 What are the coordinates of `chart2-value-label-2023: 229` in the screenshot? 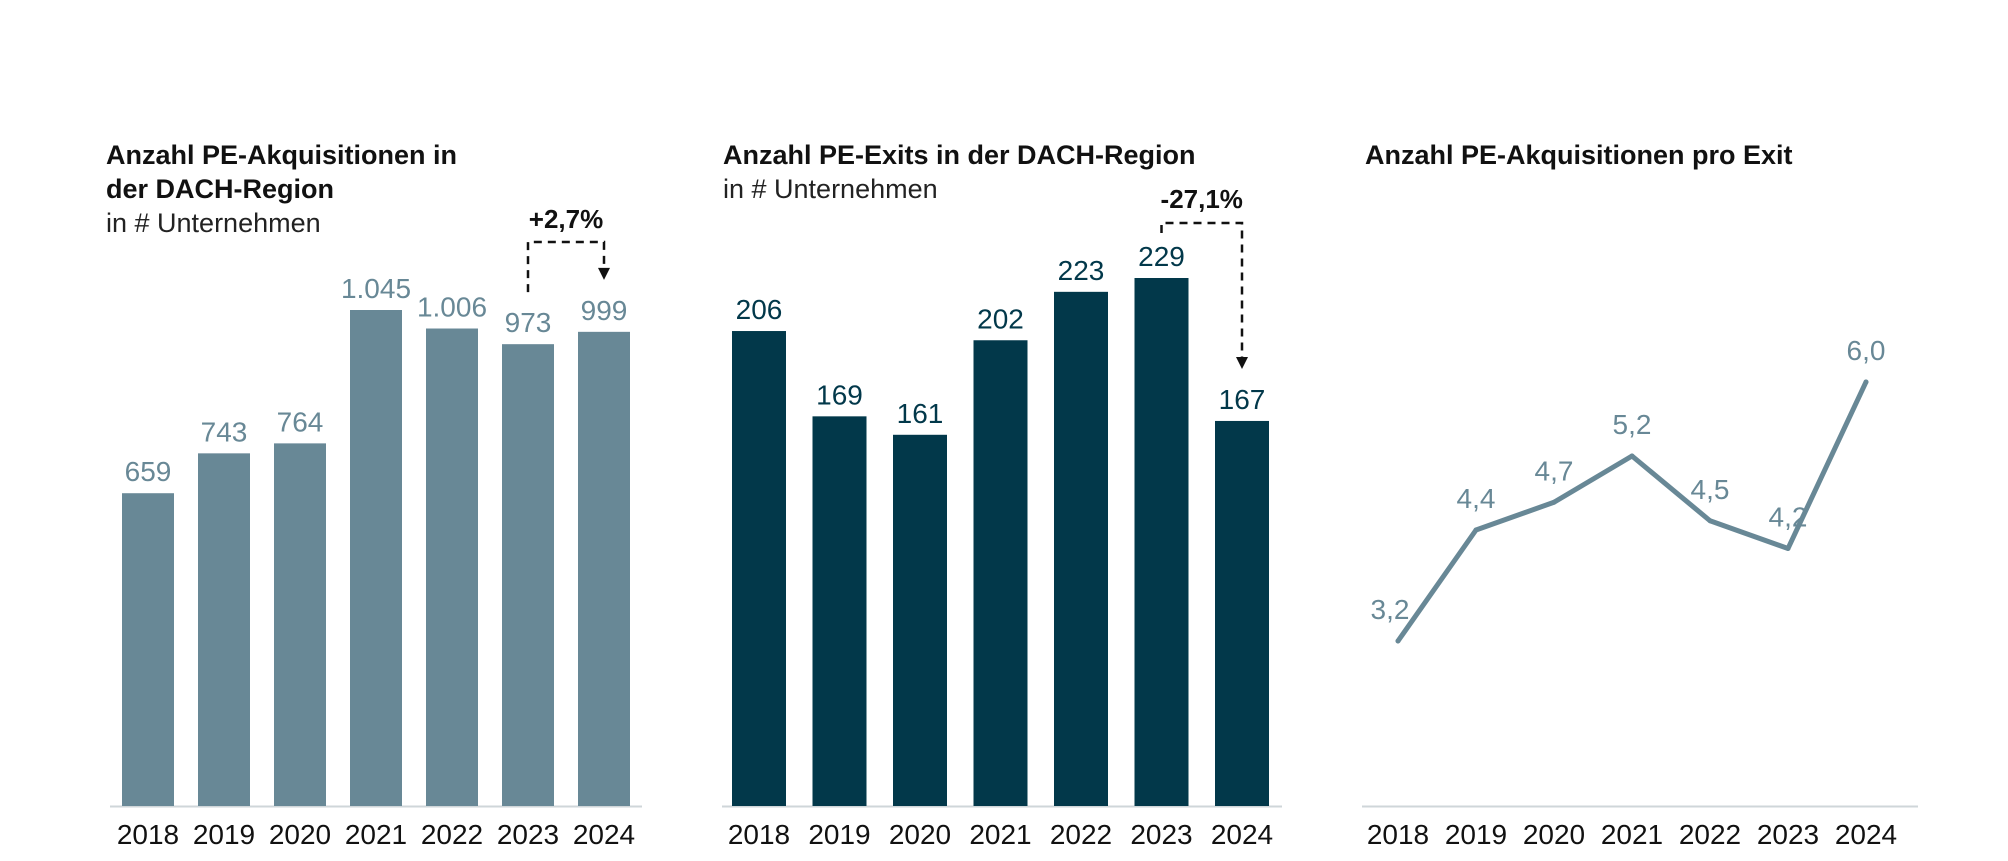 It's located at (1161, 256).